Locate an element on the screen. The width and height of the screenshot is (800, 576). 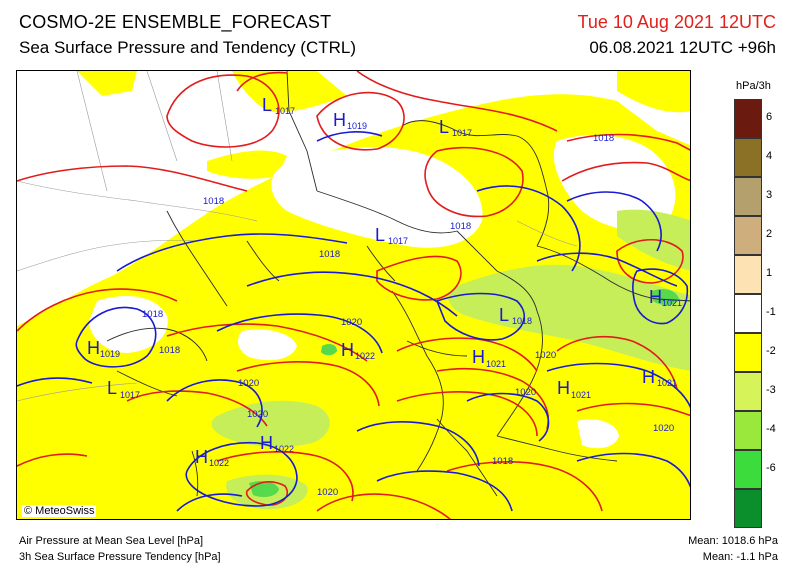
mean-pressure: Mean: 1018.6 hPa is located at coordinates (733, 541).